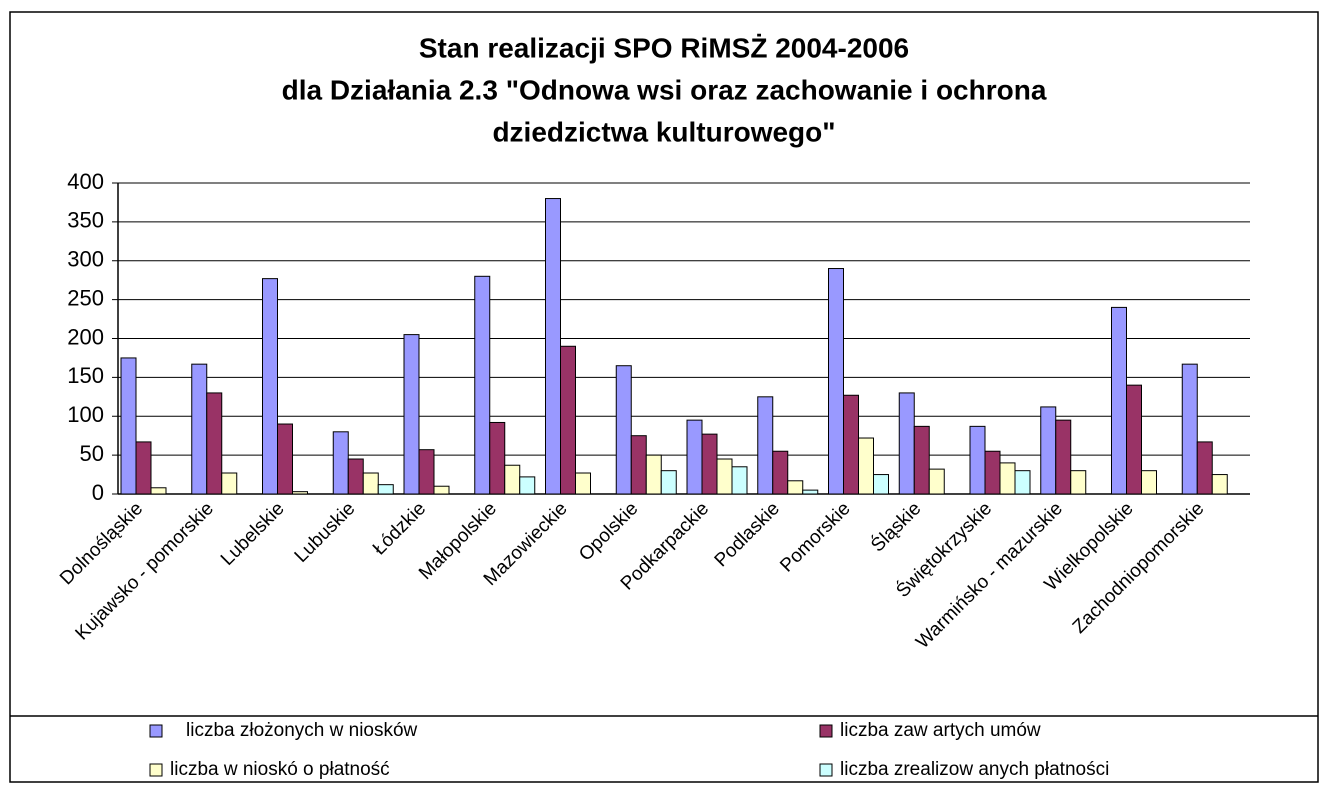 The image size is (1329, 793). Describe the element at coordinates (280, 769) in the screenshot. I see `legend-label: liczba w nioskó o płatność` at that location.